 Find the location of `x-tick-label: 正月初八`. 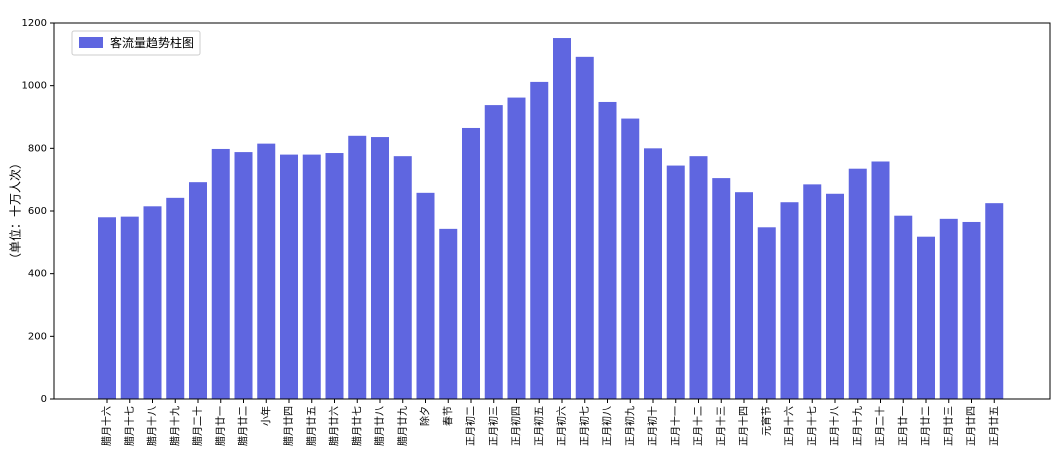

x-tick-label: 正月初八 is located at coordinates (607, 426).